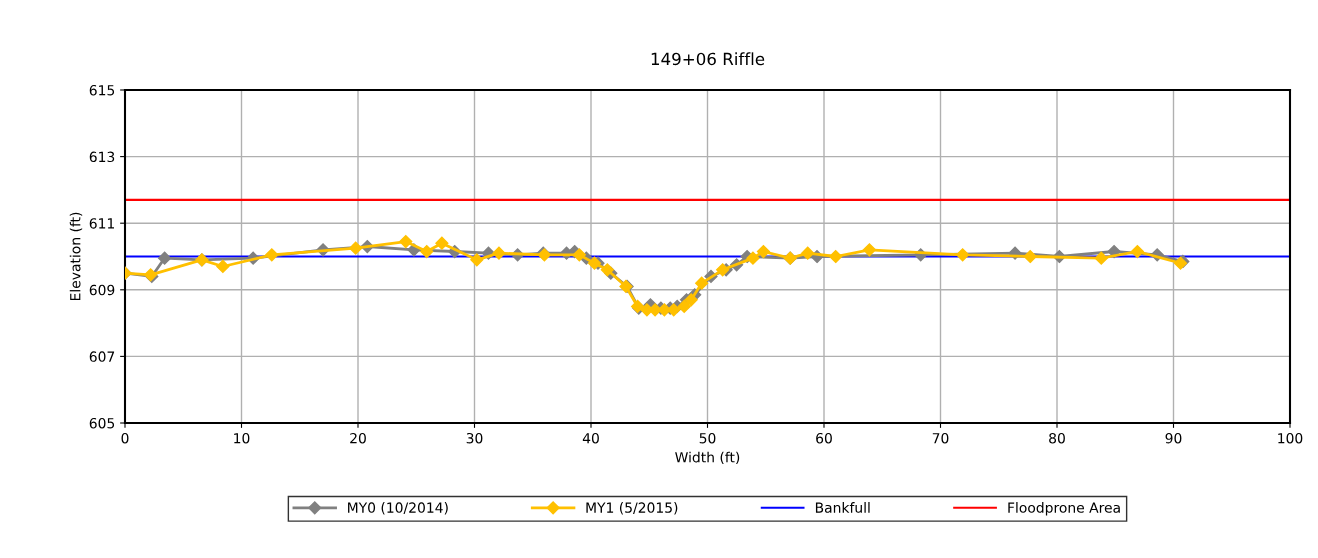 The width and height of the screenshot is (1318, 558). I want to click on x-tick-label: 10, so click(242, 438).